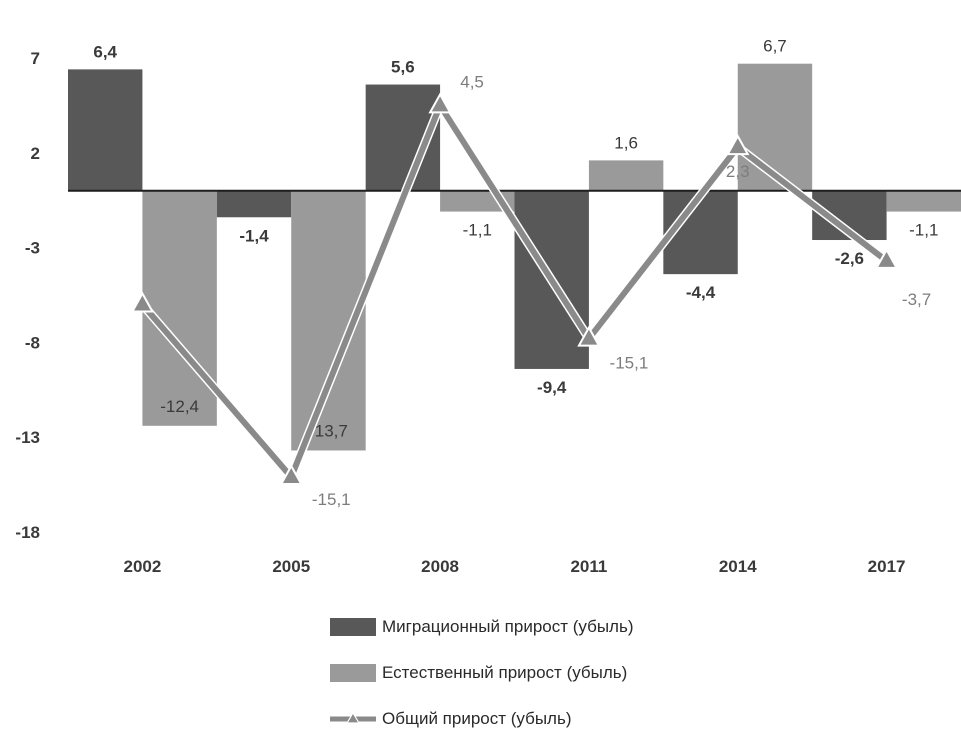  What do you see at coordinates (105, 51) in the screenshot?
I see `data-label-migration: 6,4` at bounding box center [105, 51].